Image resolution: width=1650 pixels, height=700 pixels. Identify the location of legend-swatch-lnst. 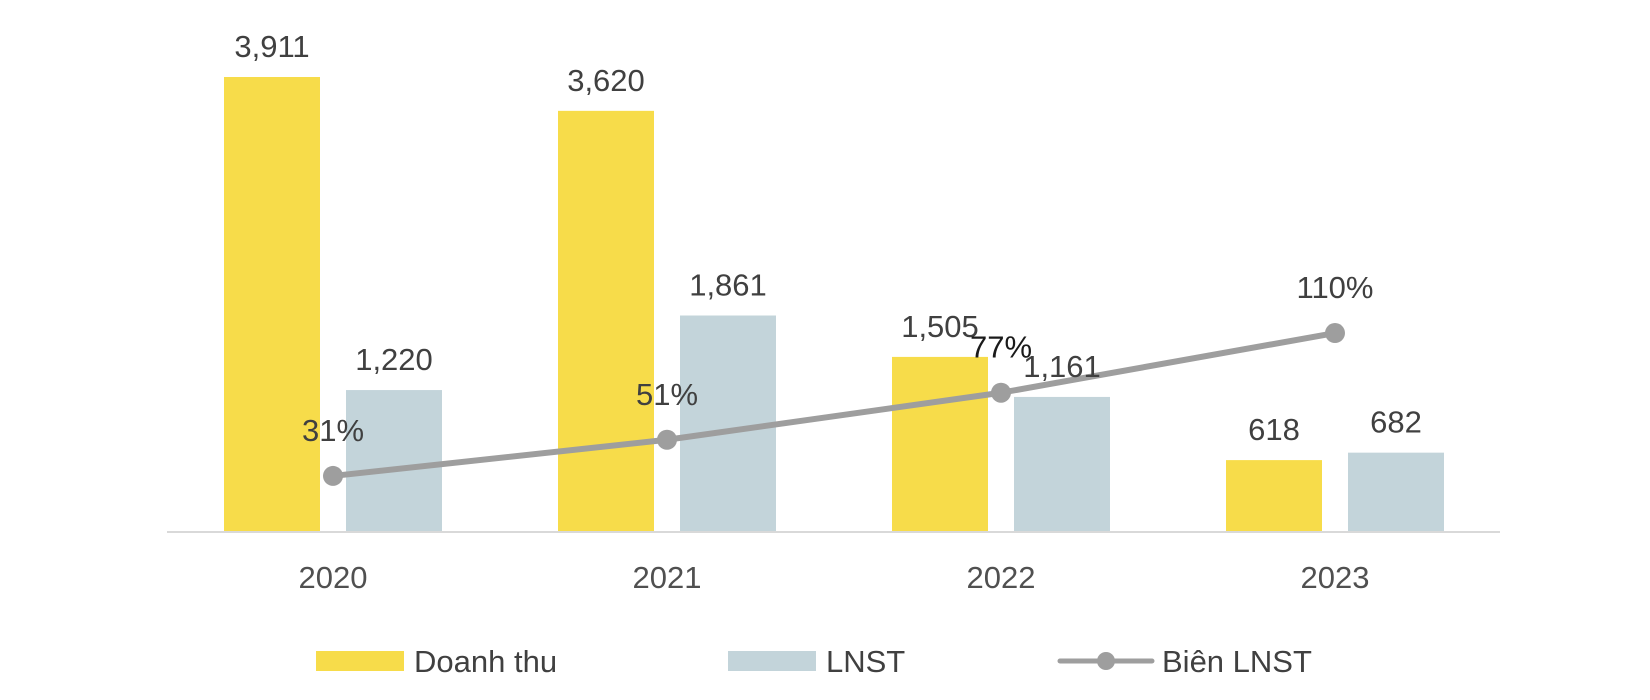
(772, 661).